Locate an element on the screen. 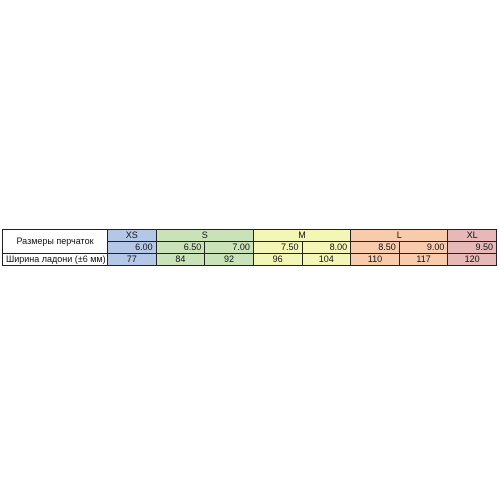 The width and height of the screenshot is (500, 500). palm-width: 117 is located at coordinates (423, 259).